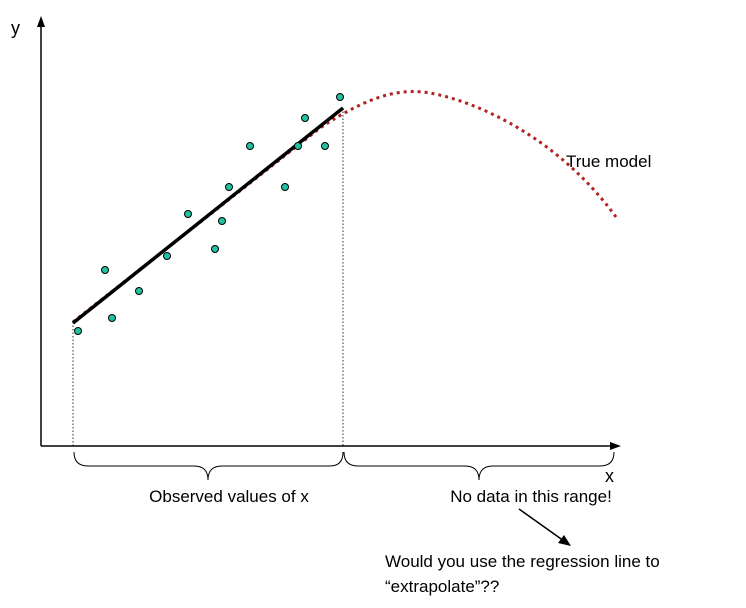 Image resolution: width=746 pixels, height=608 pixels. What do you see at coordinates (541, 525) in the screenshot?
I see `pointer-arrow-line` at bounding box center [541, 525].